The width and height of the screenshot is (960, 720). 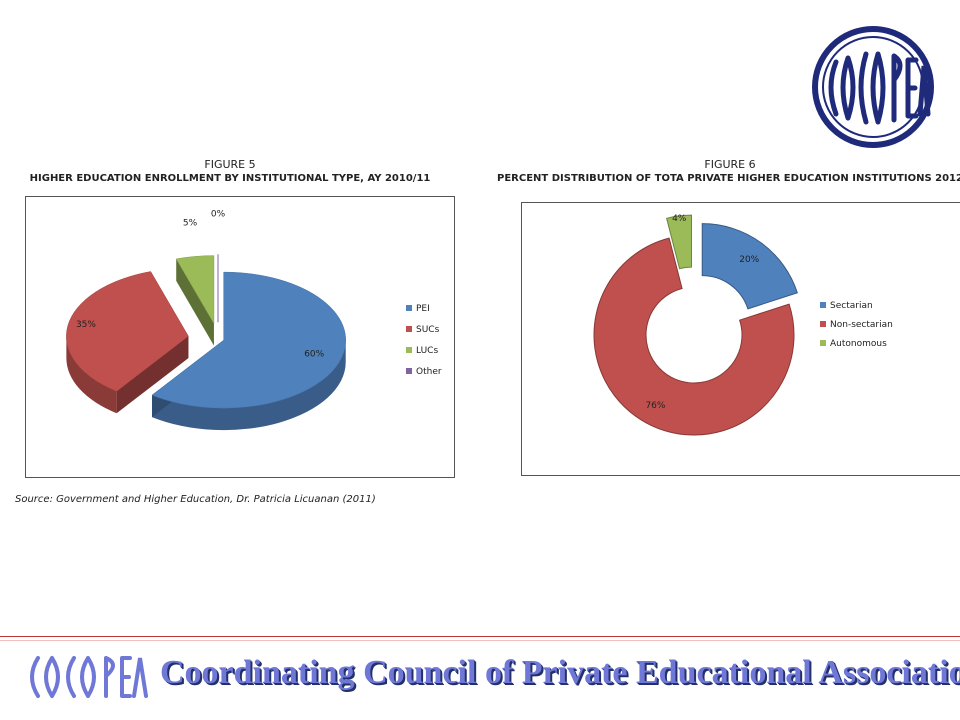 I want to click on data-label: 20%, so click(x=749, y=260).